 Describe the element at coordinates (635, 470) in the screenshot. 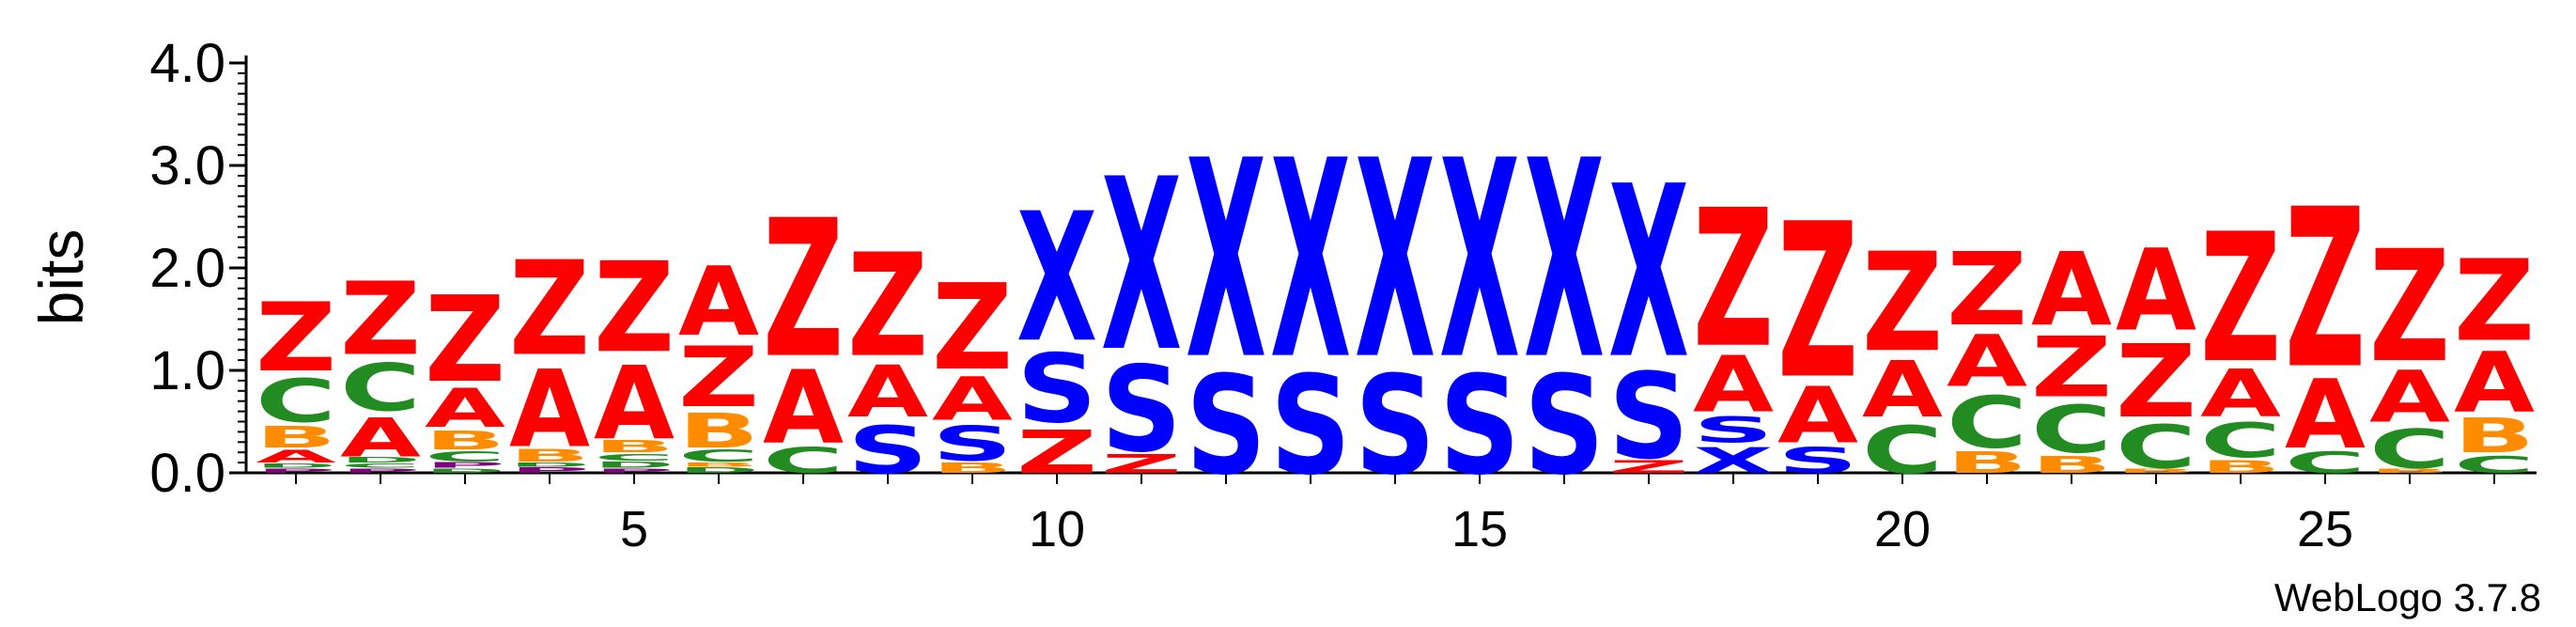

I see `logo-letter-p: P` at that location.